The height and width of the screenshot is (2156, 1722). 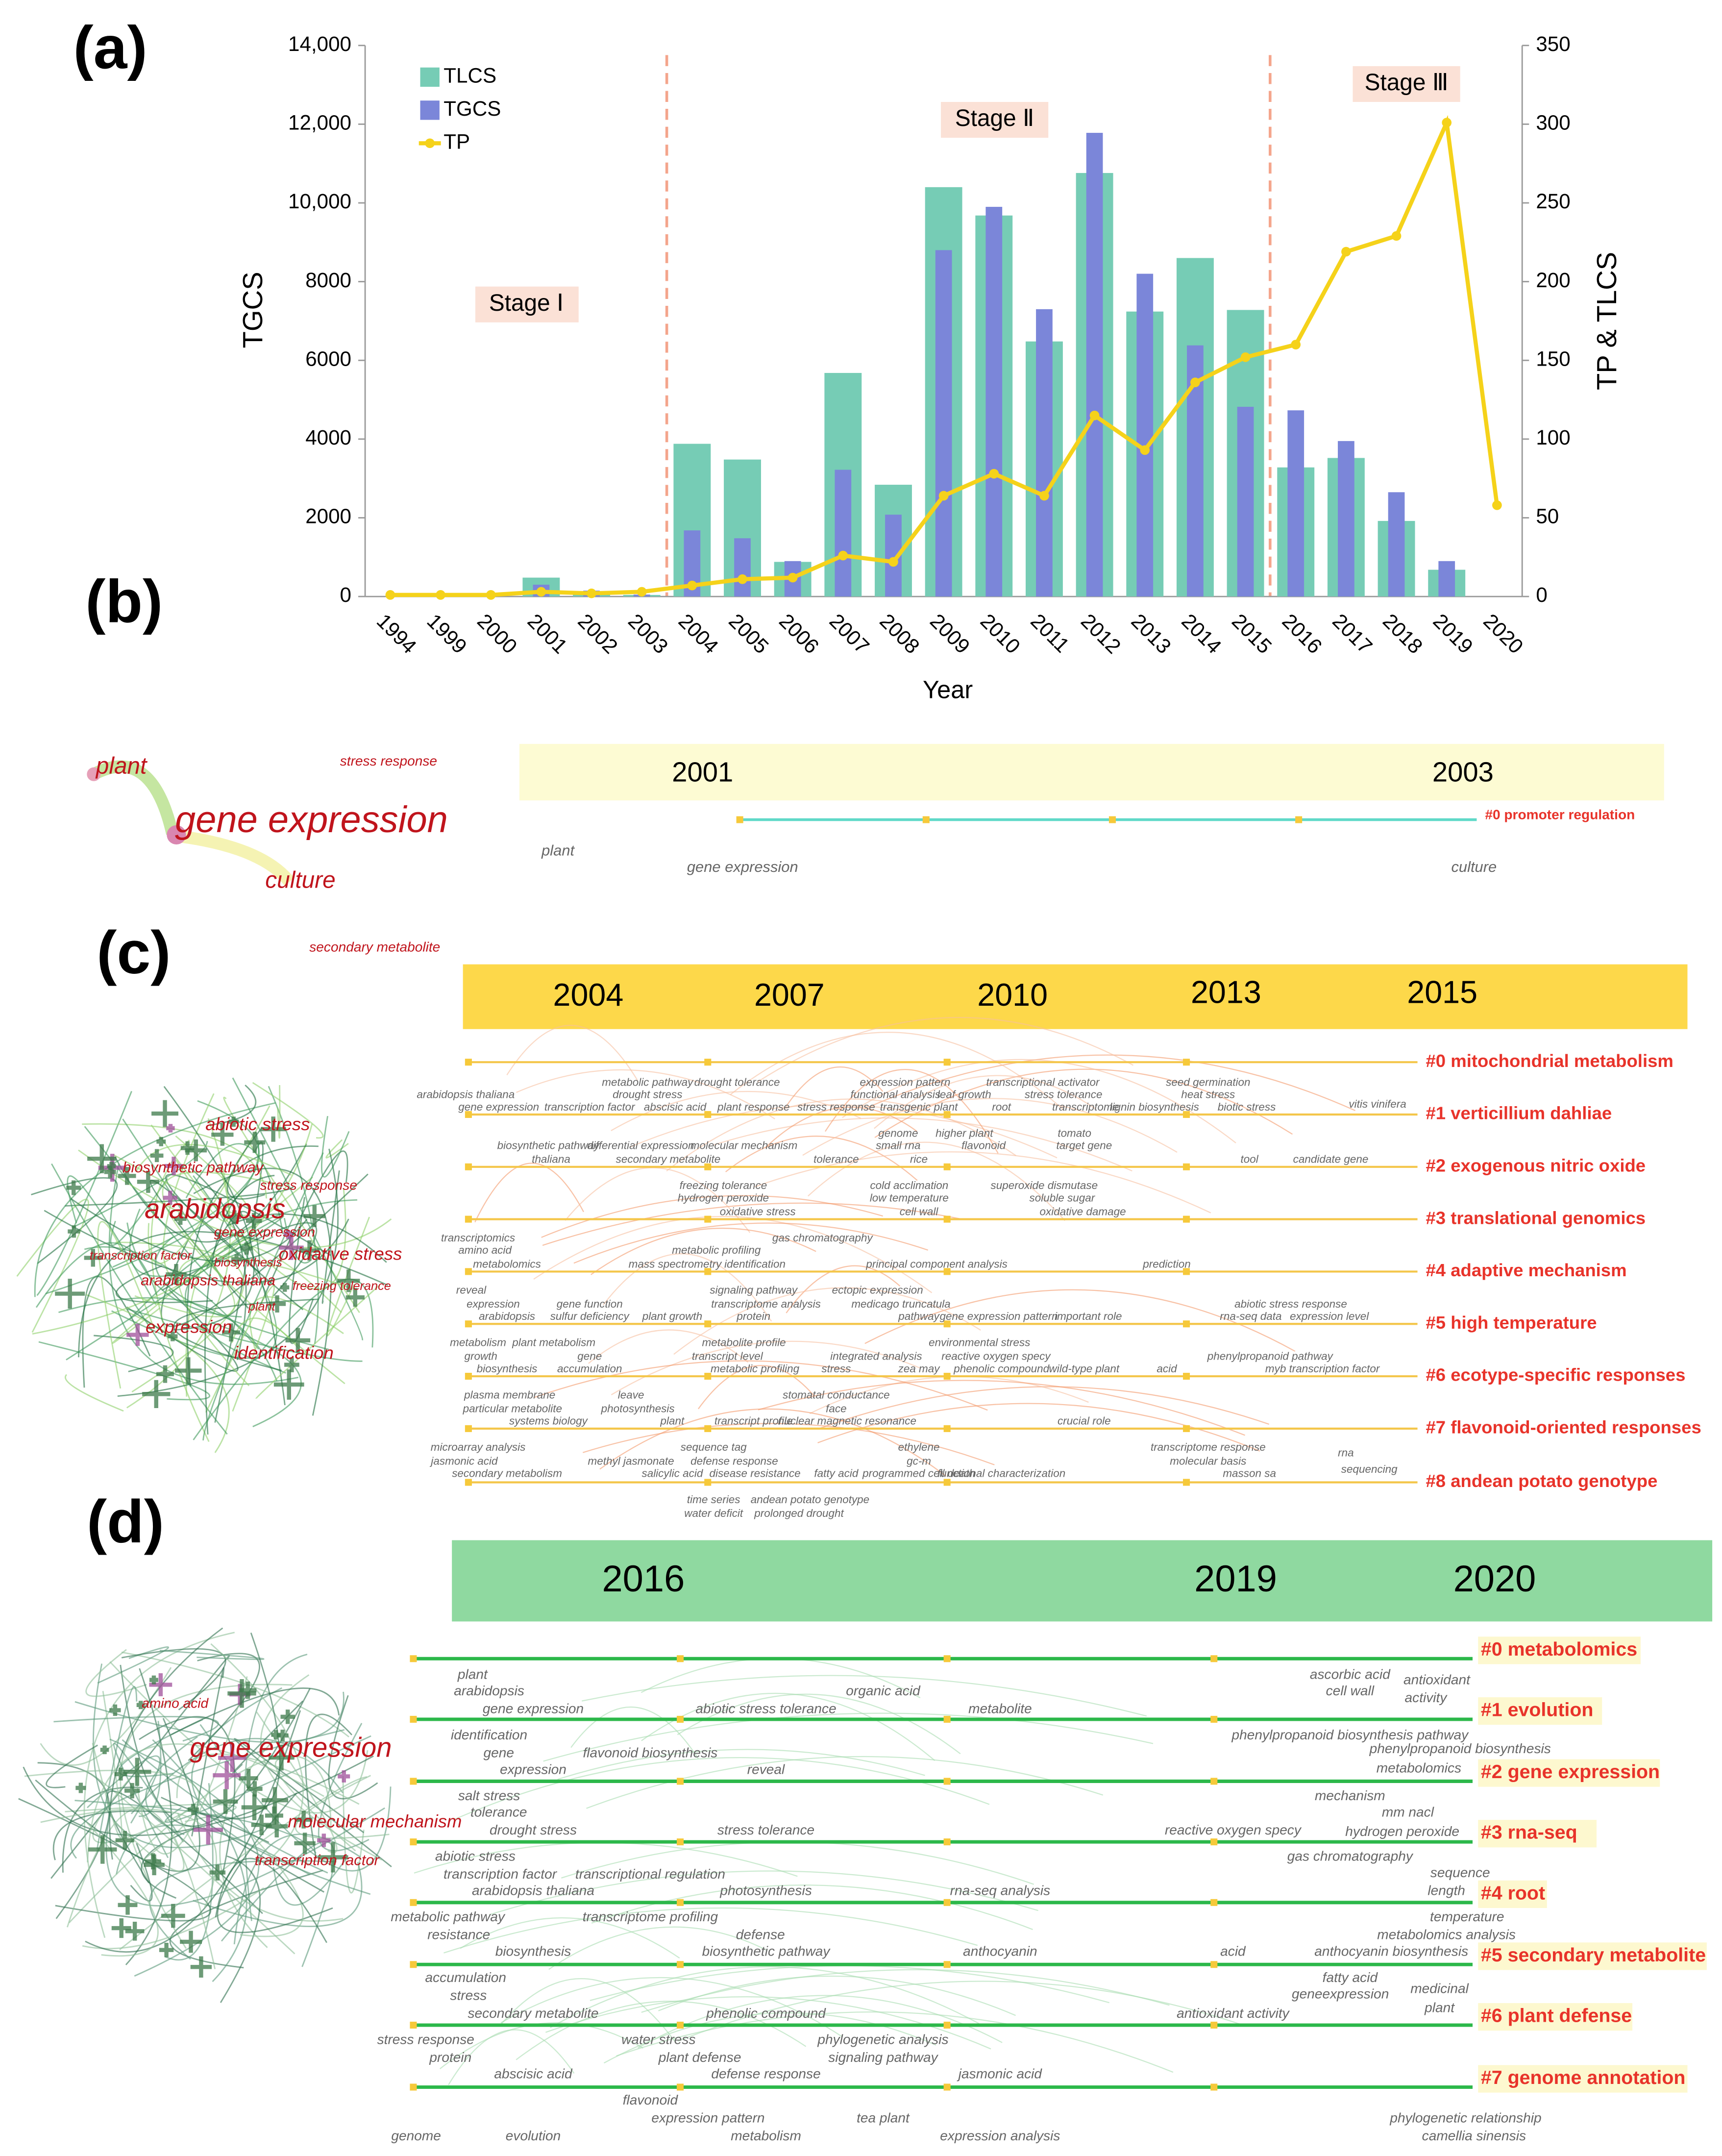 What do you see at coordinates (468, 1995) in the screenshot?
I see `timeline-term: stress` at bounding box center [468, 1995].